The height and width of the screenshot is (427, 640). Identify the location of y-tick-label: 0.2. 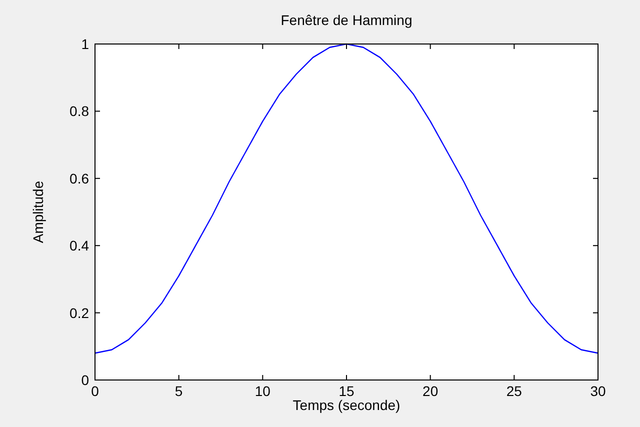
(80, 312).